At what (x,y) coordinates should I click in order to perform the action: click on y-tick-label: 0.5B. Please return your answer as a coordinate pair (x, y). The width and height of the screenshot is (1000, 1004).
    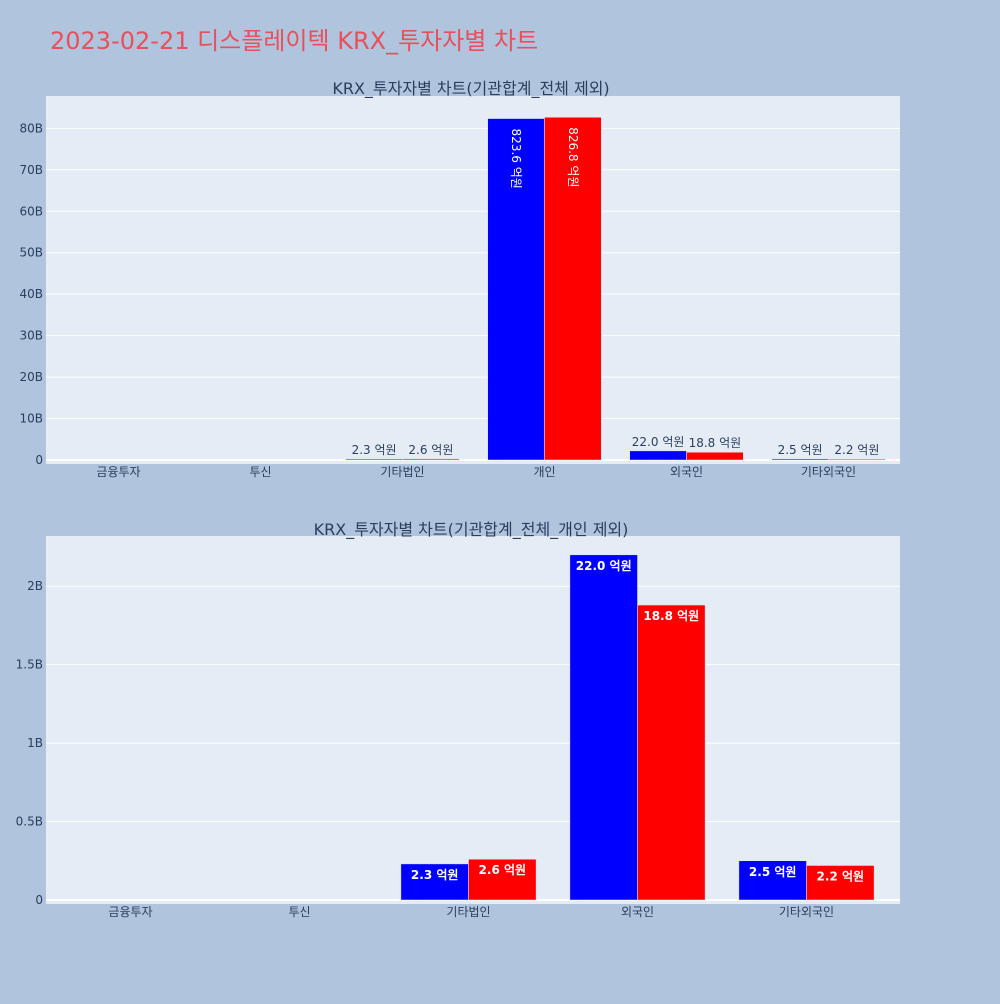
    Looking at the image, I should click on (29, 822).